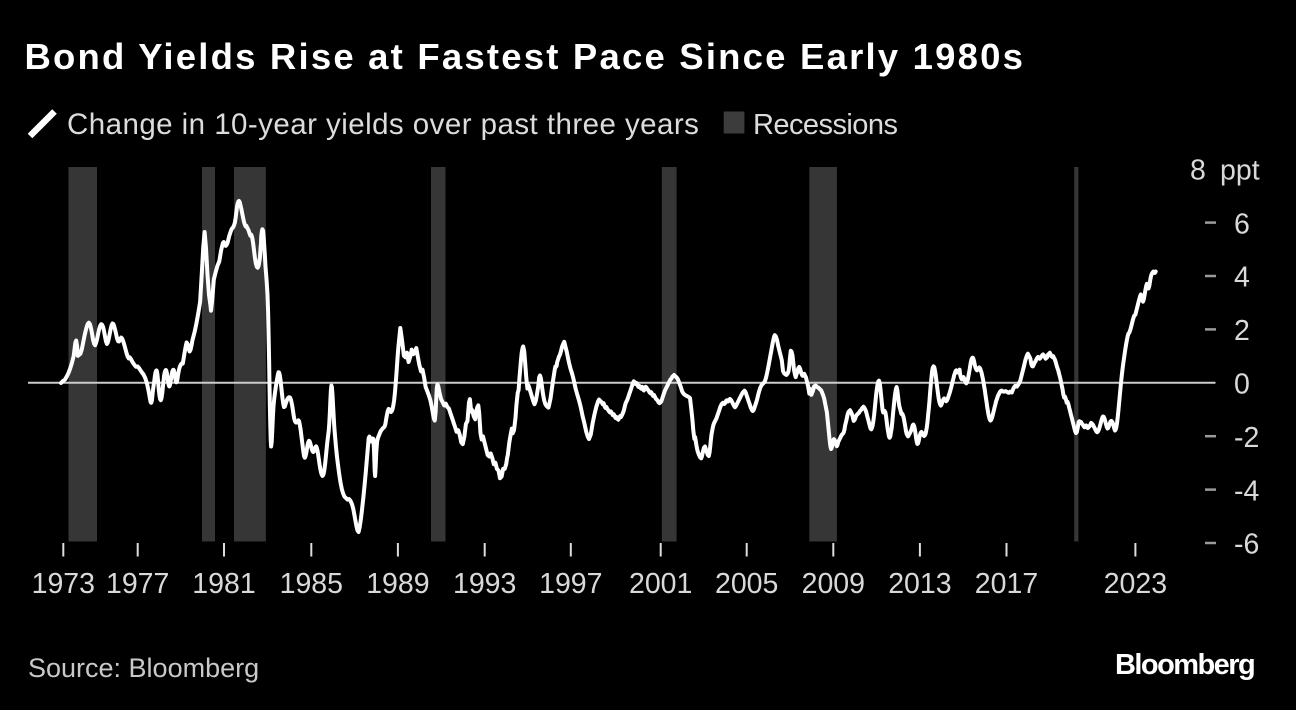 The height and width of the screenshot is (710, 1296). What do you see at coordinates (1246, 545) in the screenshot?
I see `svg-text: -6` at bounding box center [1246, 545].